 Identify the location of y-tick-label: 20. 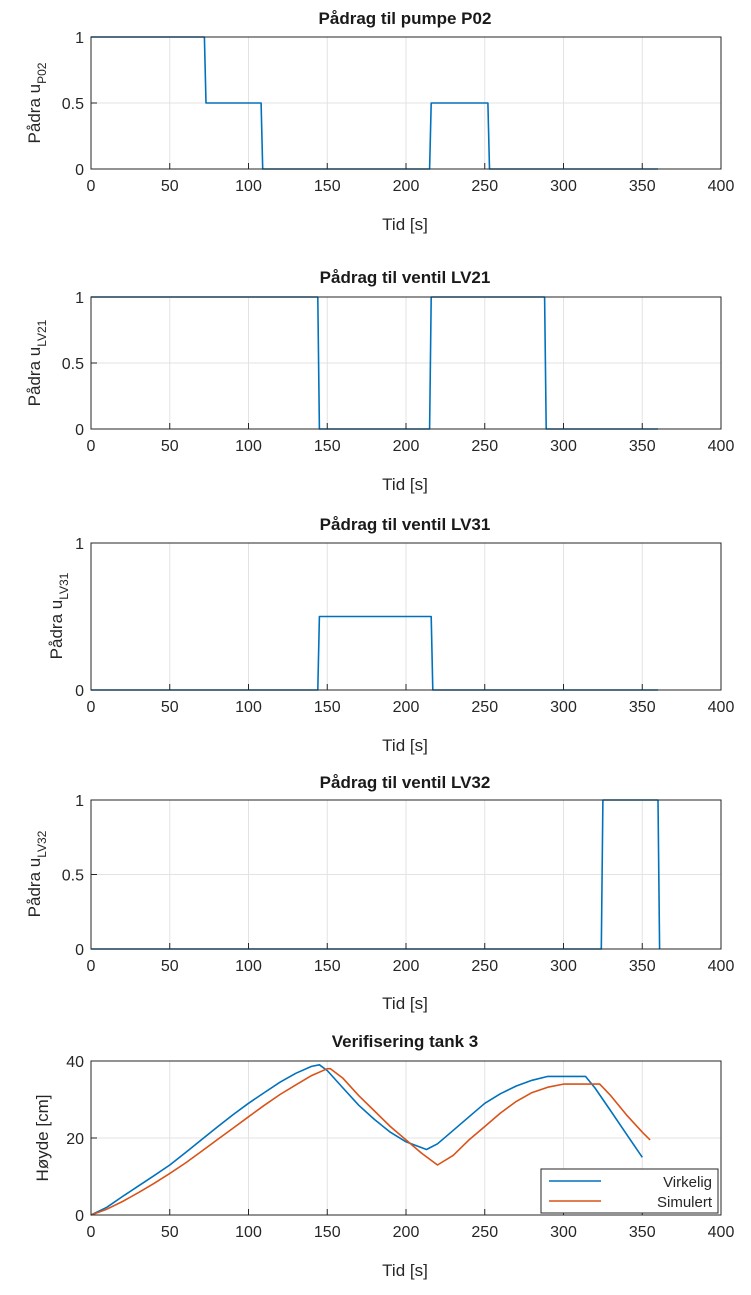
(75, 1139).